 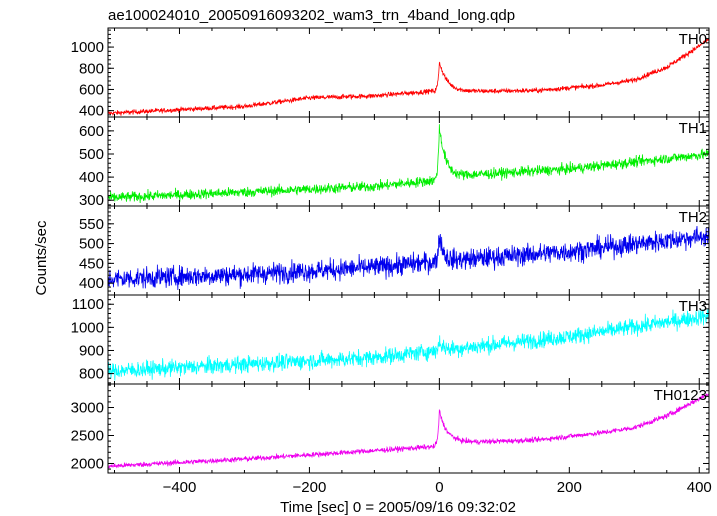 I want to click on panel-label: TH1, so click(x=693, y=128).